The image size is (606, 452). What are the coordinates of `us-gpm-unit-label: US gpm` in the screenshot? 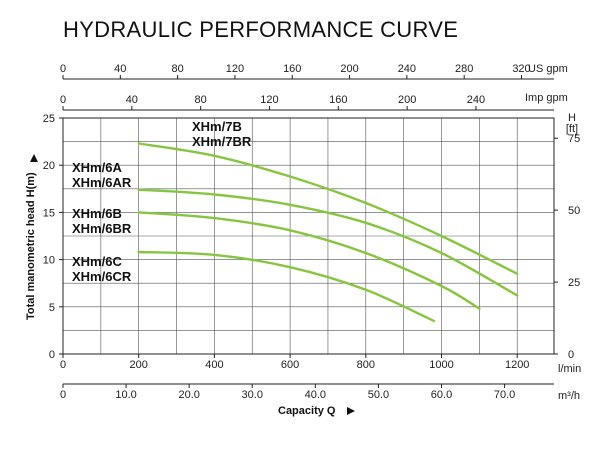 It's located at (548, 69).